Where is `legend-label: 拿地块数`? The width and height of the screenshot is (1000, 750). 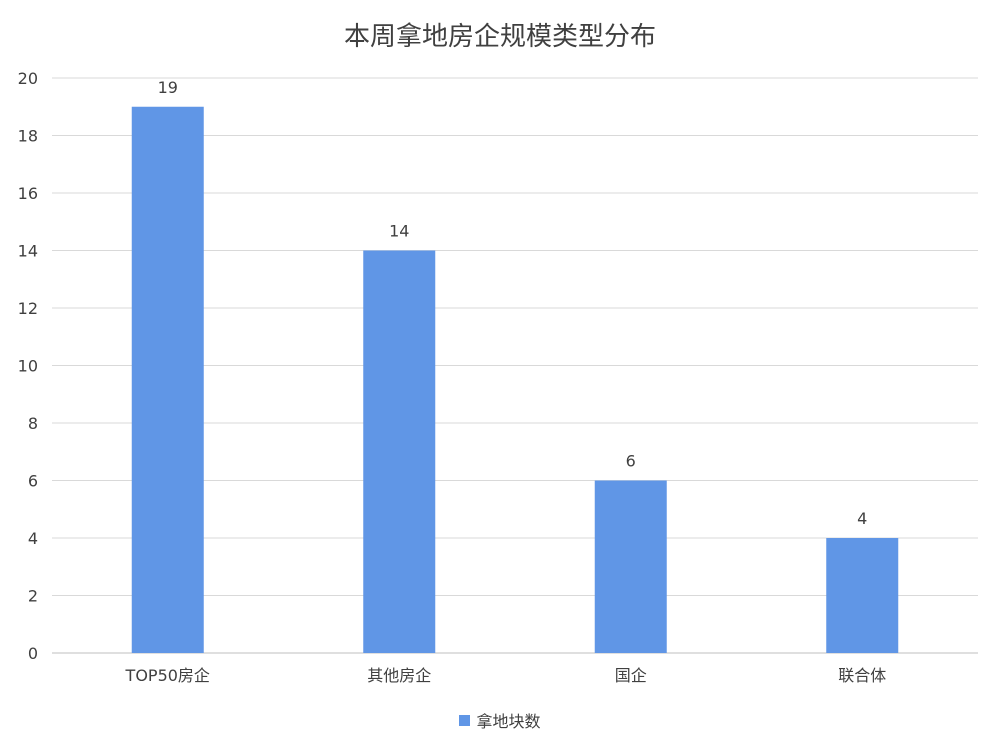 legend-label: 拿地块数 is located at coordinates (508, 721).